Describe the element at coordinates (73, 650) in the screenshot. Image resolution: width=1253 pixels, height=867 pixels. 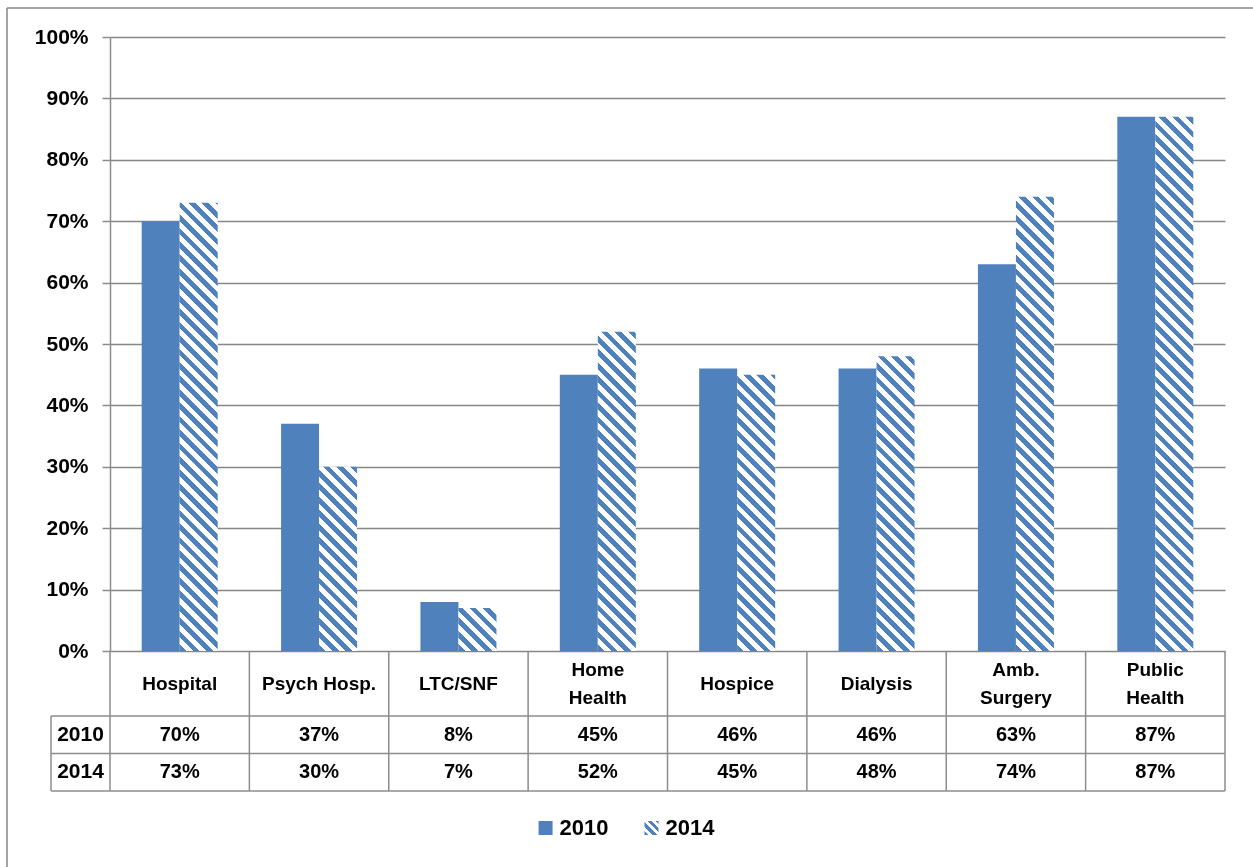
I see `y-tick-label: 0%` at that location.